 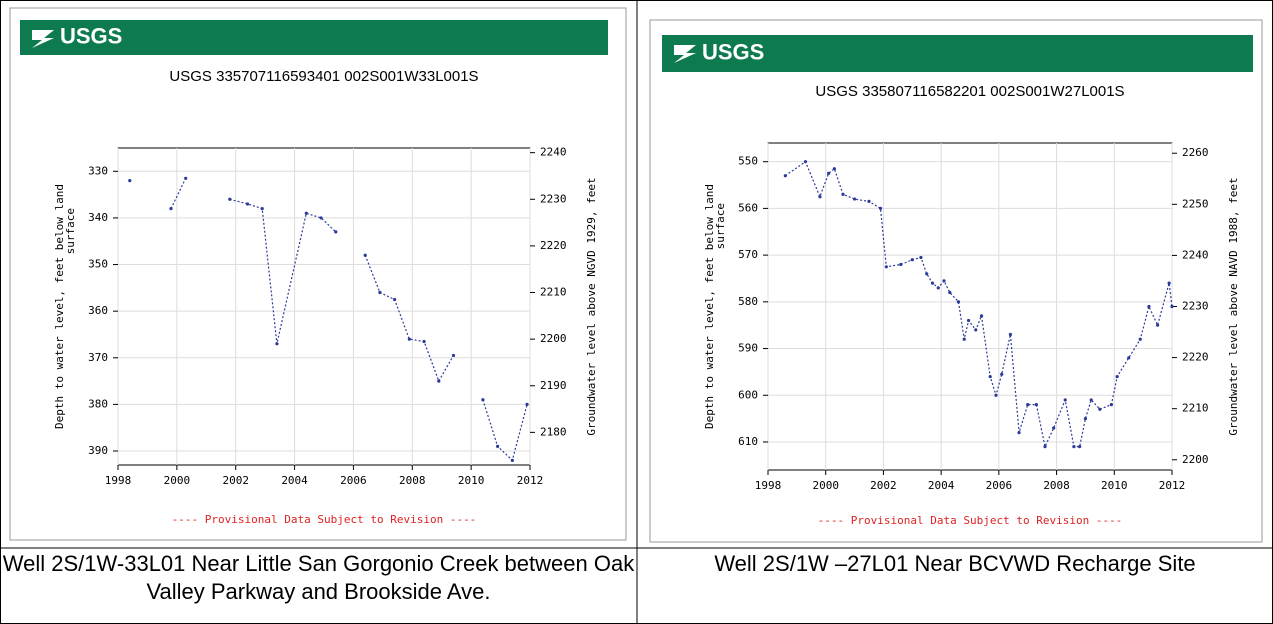 What do you see at coordinates (98, 403) in the screenshot?
I see `y-tick-label: 380` at bounding box center [98, 403].